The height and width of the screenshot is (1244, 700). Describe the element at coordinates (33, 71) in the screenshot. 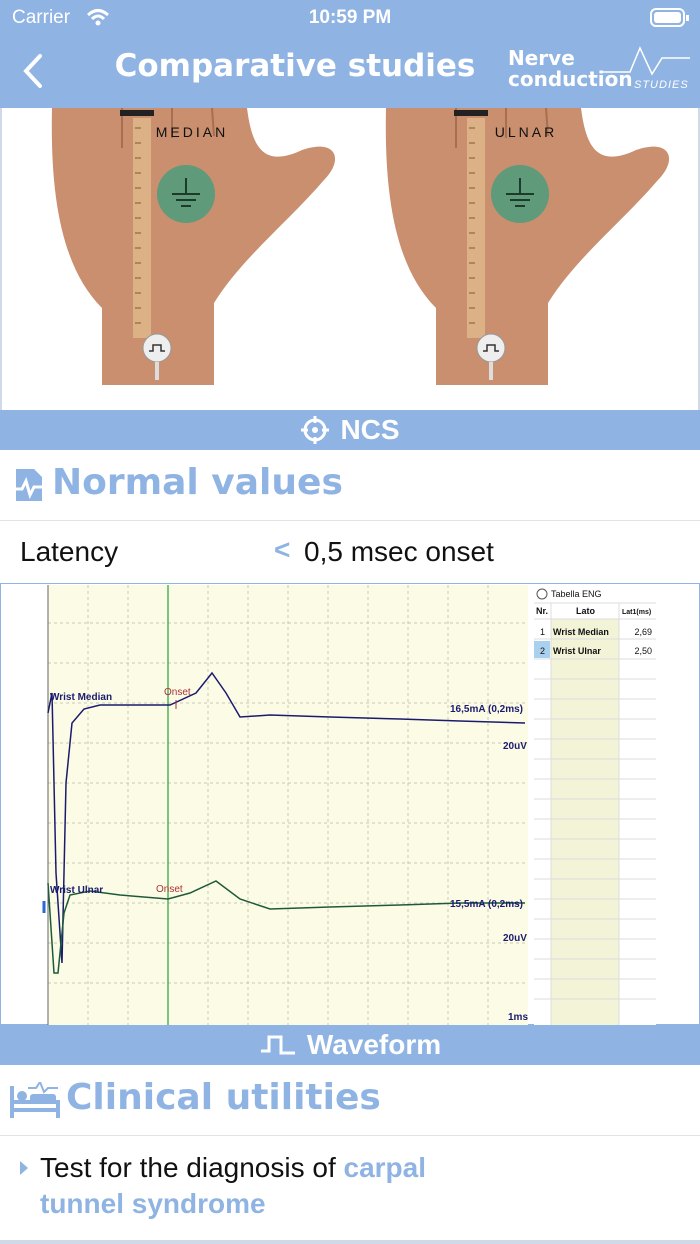

I see `back-button` at that location.